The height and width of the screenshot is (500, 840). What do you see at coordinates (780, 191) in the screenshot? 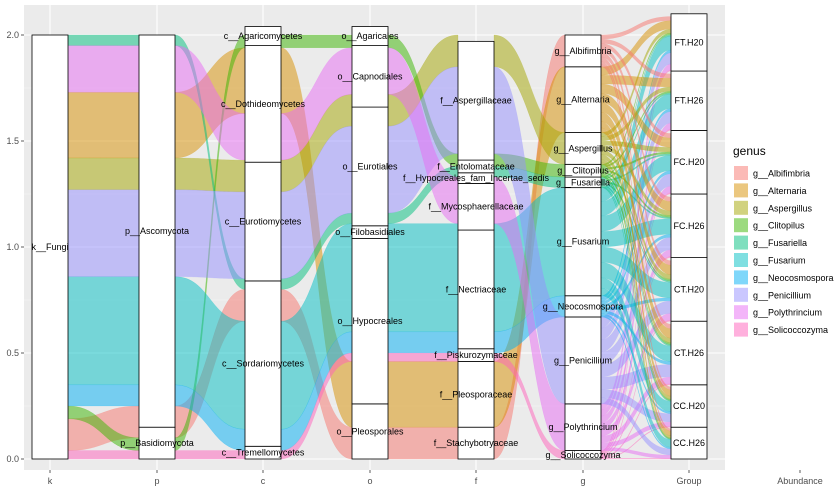
I see `legend-label-g-alternaria: g__Alternaria` at bounding box center [780, 191].